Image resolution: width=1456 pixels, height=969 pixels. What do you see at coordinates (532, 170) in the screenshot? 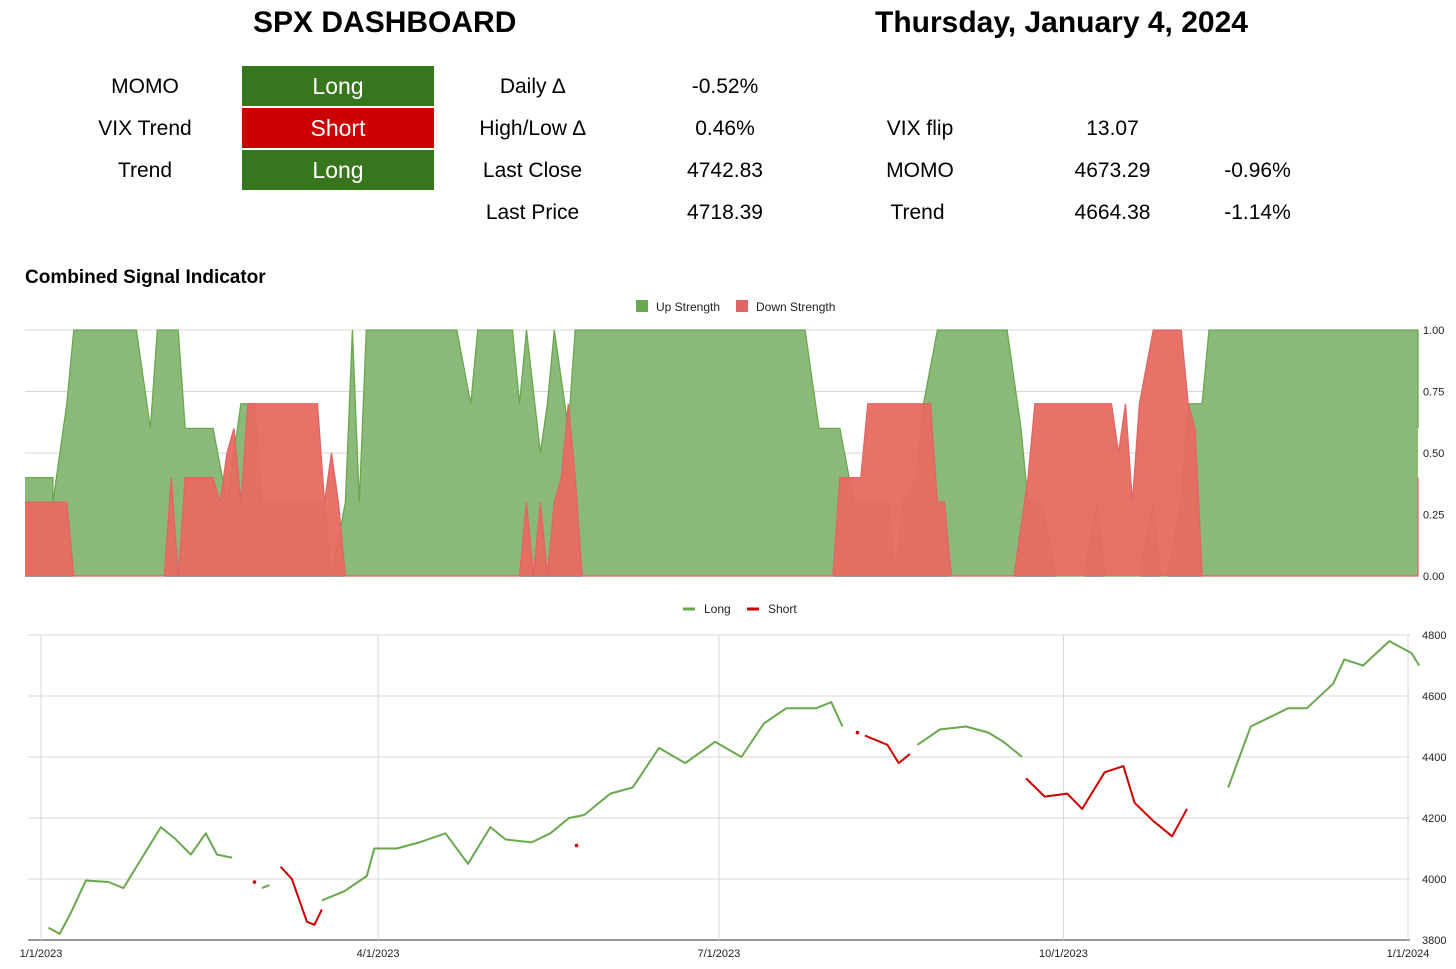
I see `stat-label-last-close: Last Close` at bounding box center [532, 170].